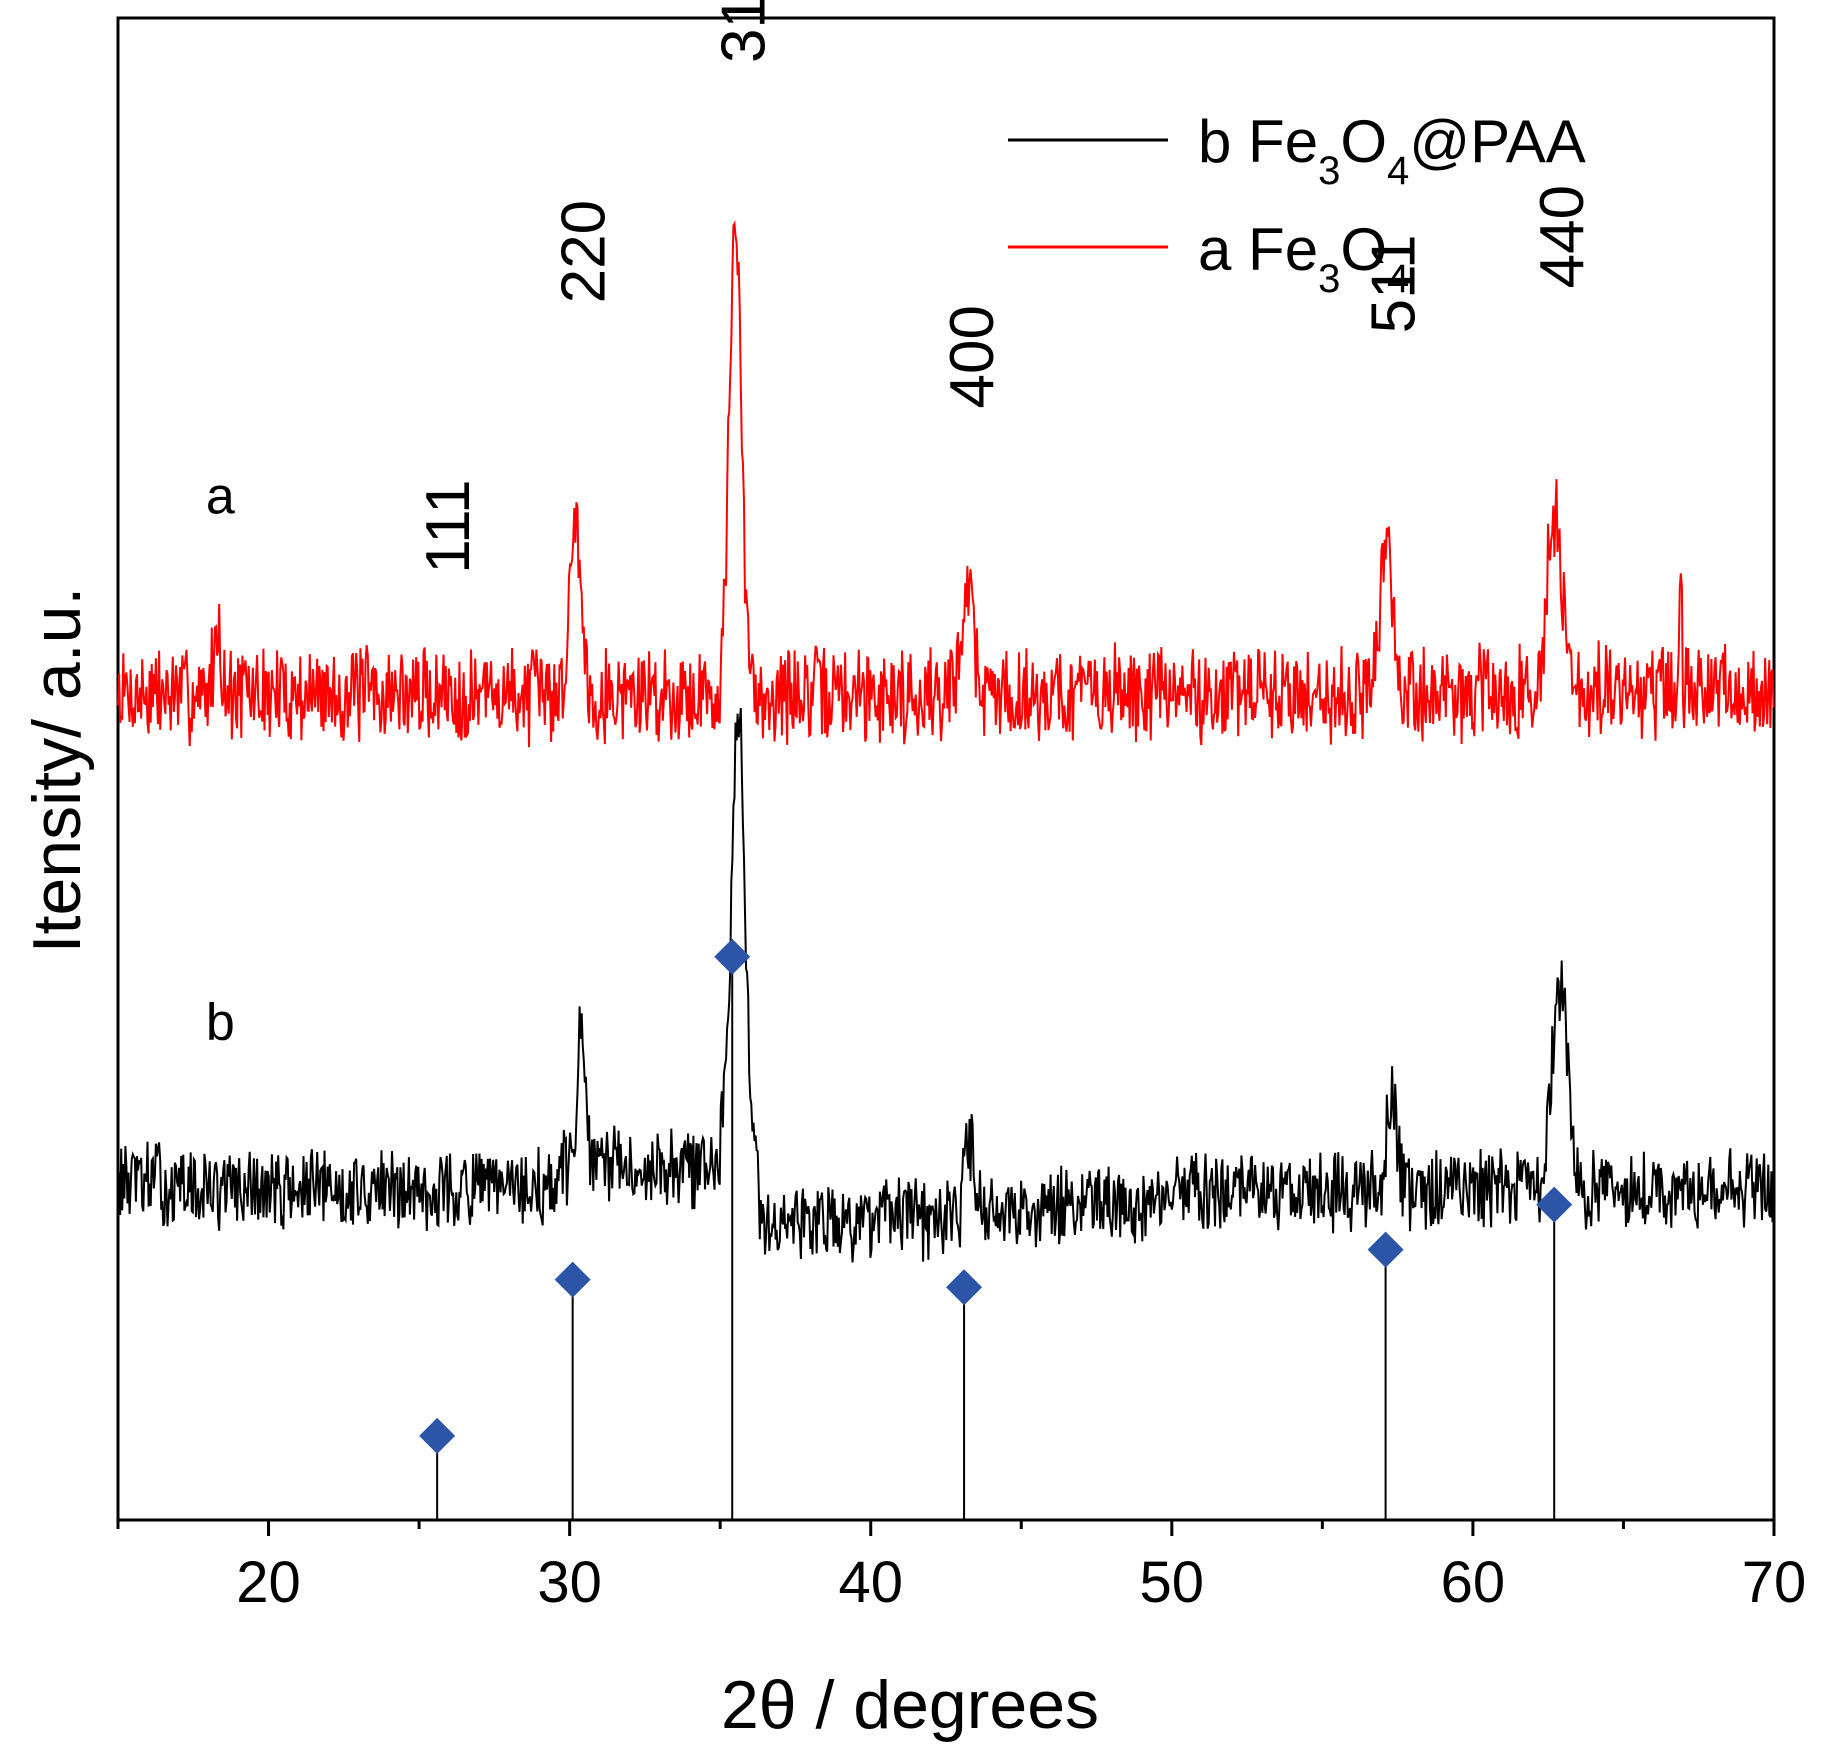  What do you see at coordinates (220, 1022) in the screenshot?
I see `curve-label-b: b` at bounding box center [220, 1022].